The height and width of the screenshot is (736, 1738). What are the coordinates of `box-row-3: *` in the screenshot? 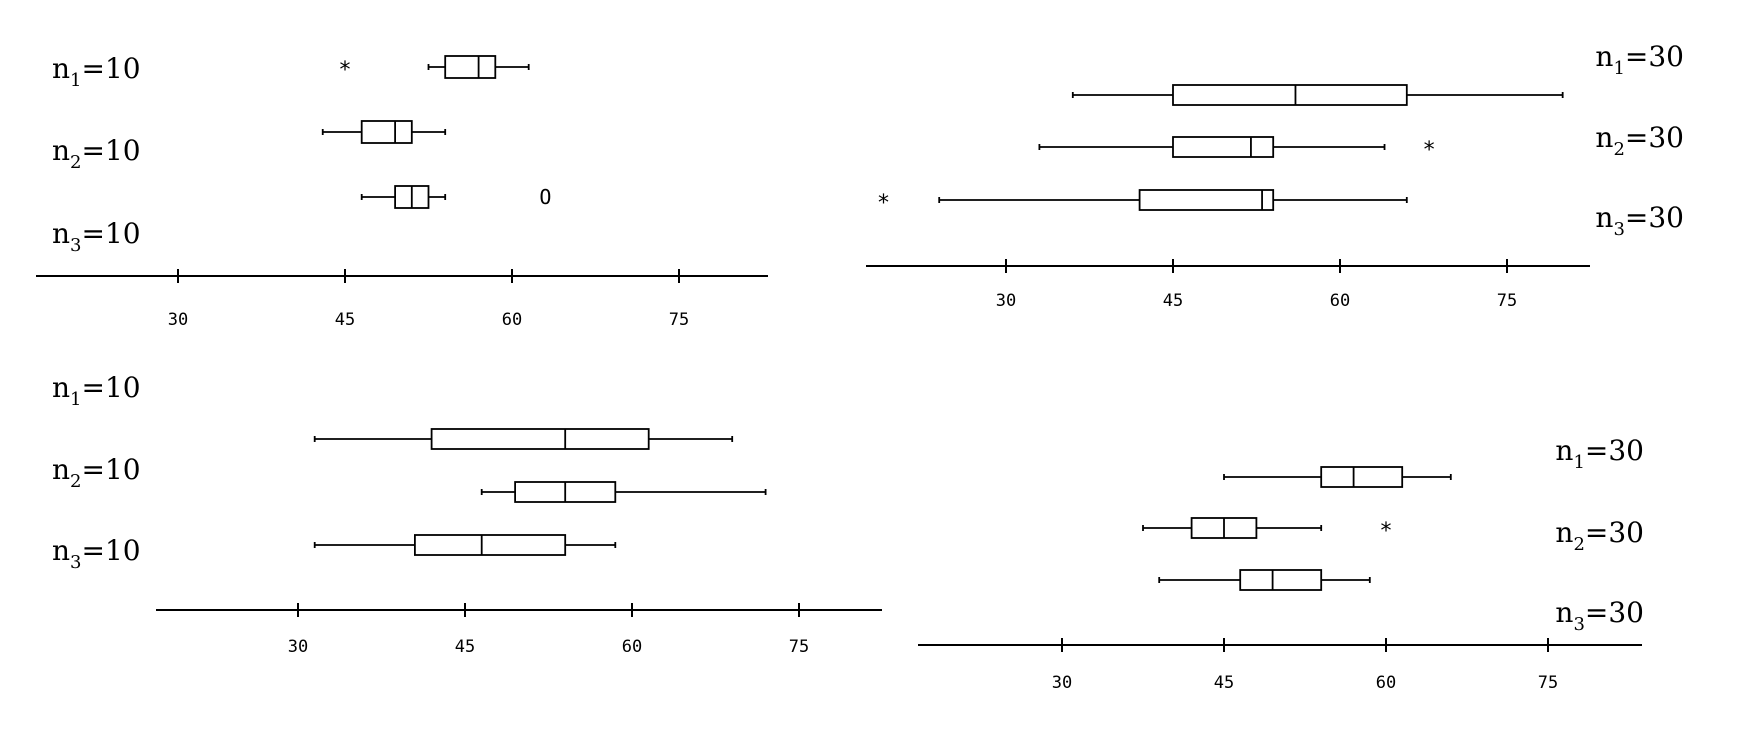 It's located at (1142, 202).